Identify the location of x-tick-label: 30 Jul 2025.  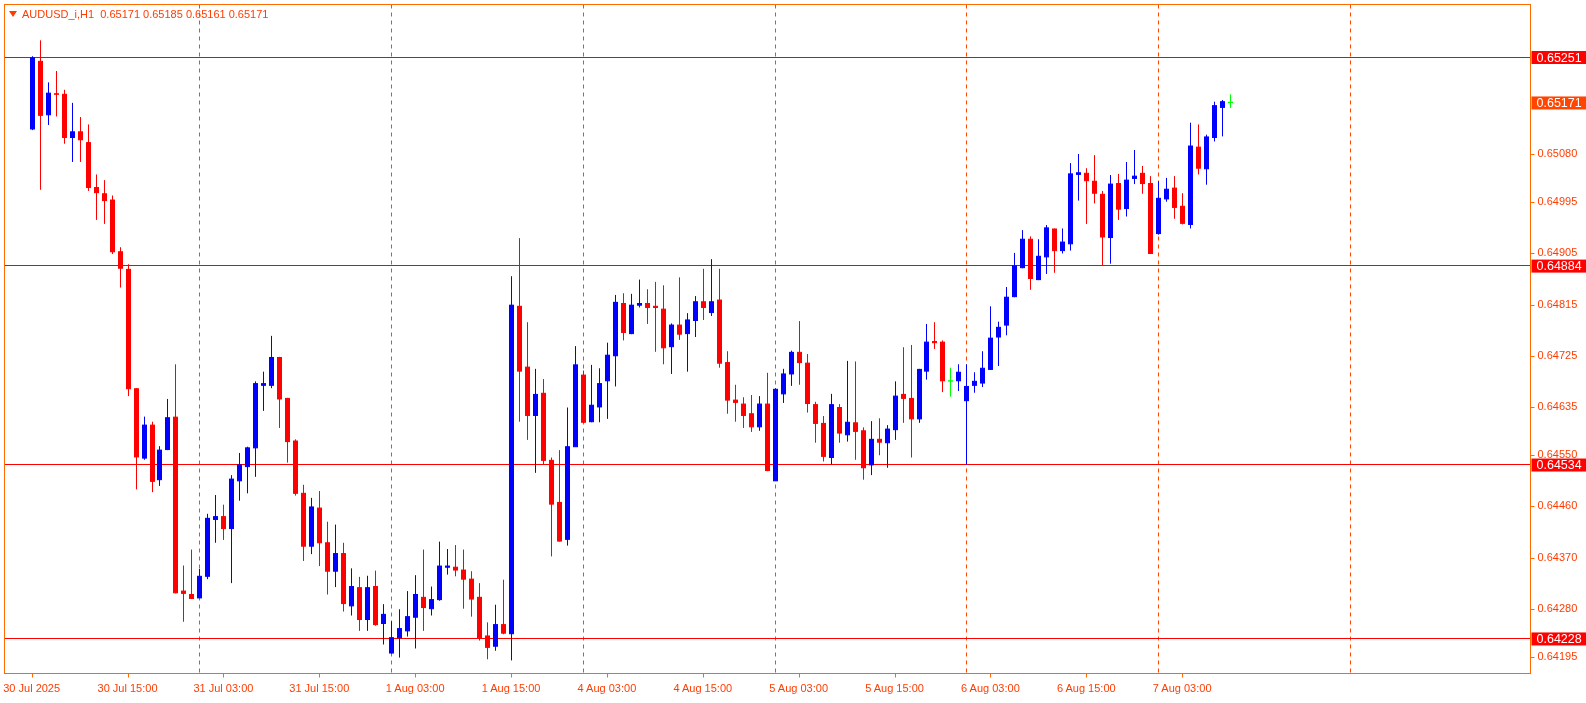
(32, 687).